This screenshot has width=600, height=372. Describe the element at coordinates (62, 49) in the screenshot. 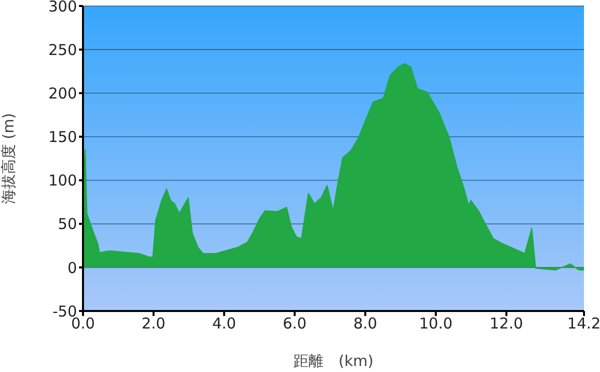

I see `y-tick-label: 250` at that location.